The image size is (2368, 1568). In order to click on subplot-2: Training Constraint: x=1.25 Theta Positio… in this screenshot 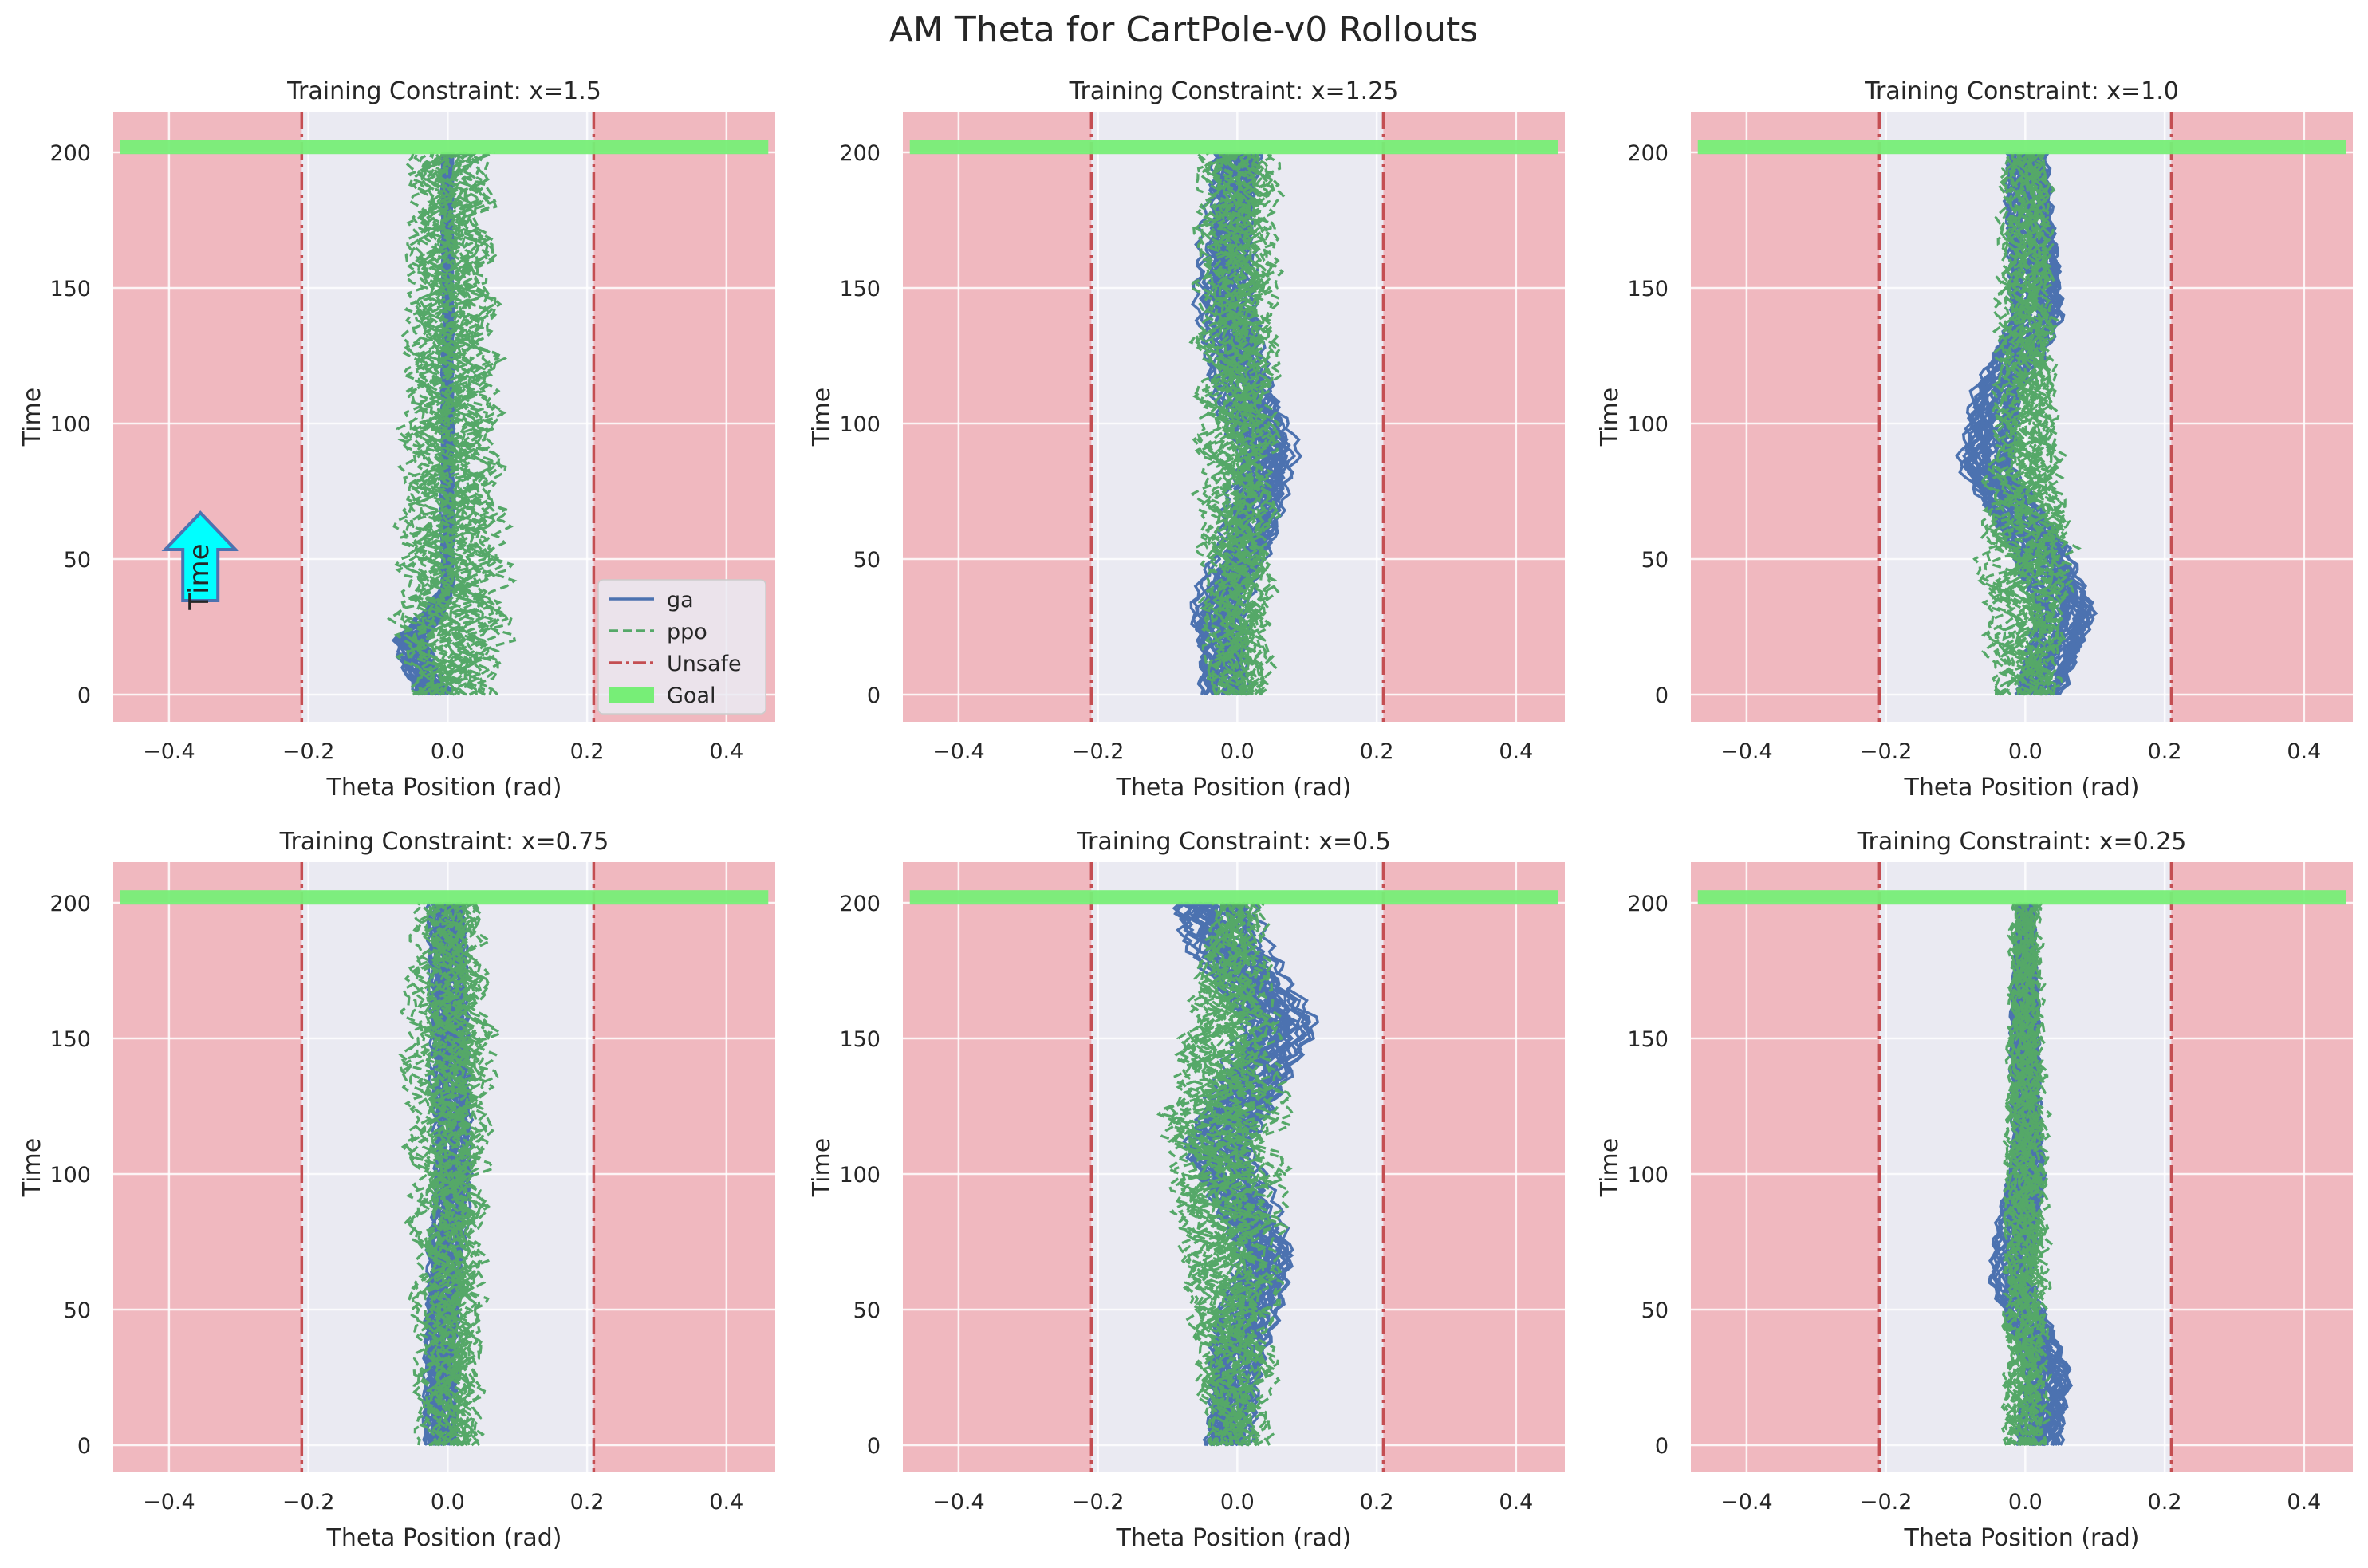, I will do `click(1186, 440)`.